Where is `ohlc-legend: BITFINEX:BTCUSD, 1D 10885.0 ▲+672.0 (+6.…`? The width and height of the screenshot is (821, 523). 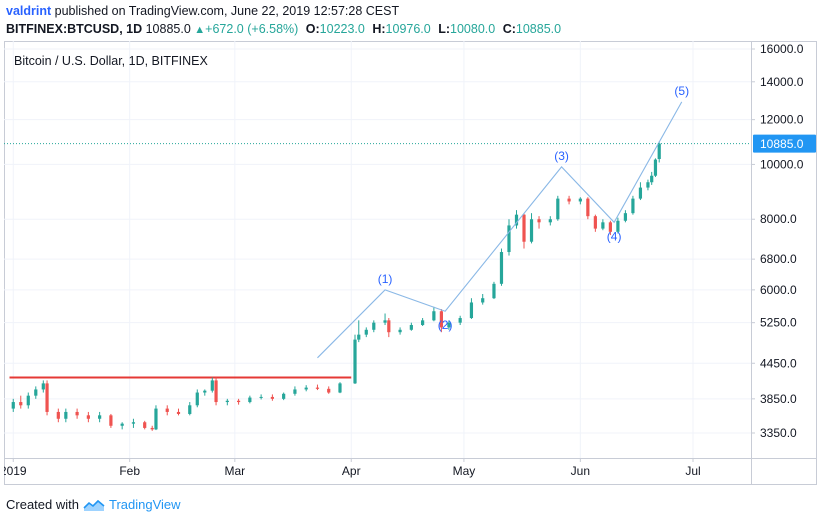
ohlc-legend: BITFINEX:BTCUSD, 1D 10885.0 ▲+672.0 (+6.… is located at coordinates (283, 29).